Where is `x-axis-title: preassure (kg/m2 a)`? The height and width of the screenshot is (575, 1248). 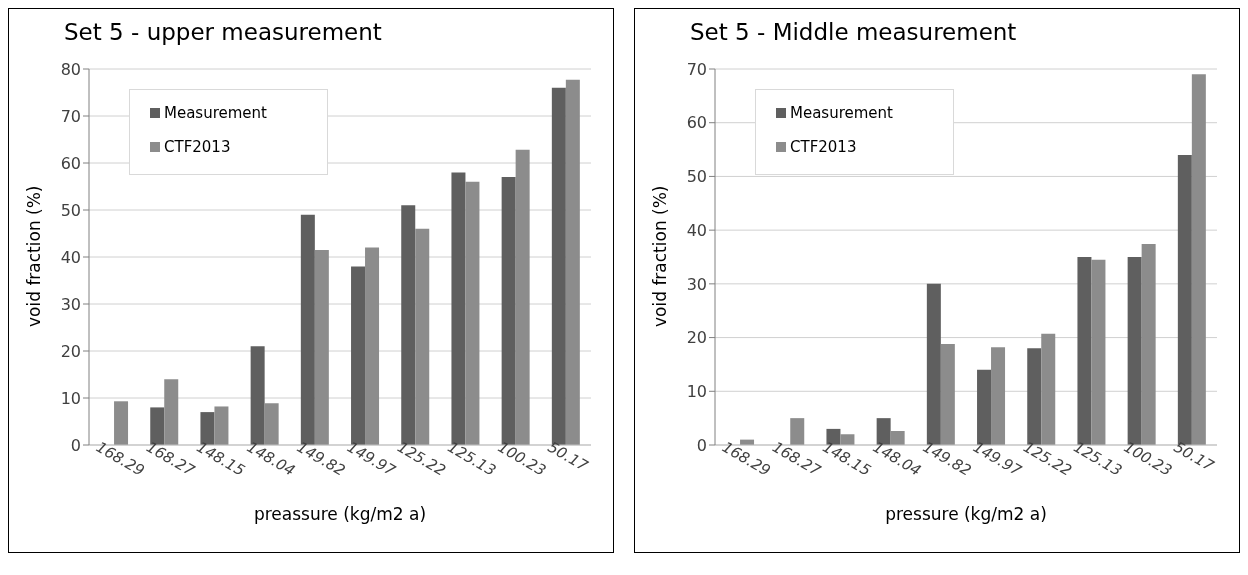
x-axis-title: preassure (kg/m2 a) is located at coordinates (340, 514).